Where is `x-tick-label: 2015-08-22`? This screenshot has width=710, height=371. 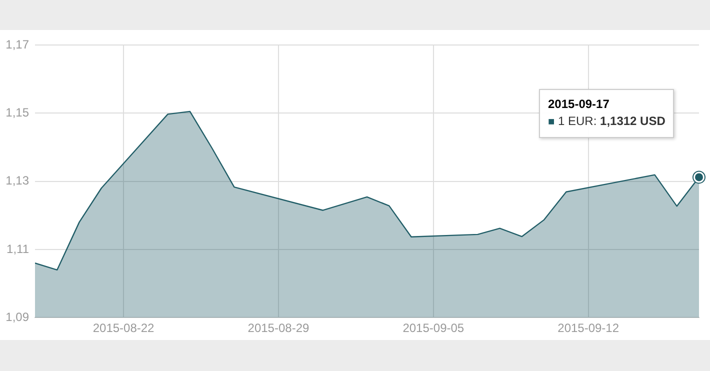 x-tick-label: 2015-08-22 is located at coordinates (123, 328).